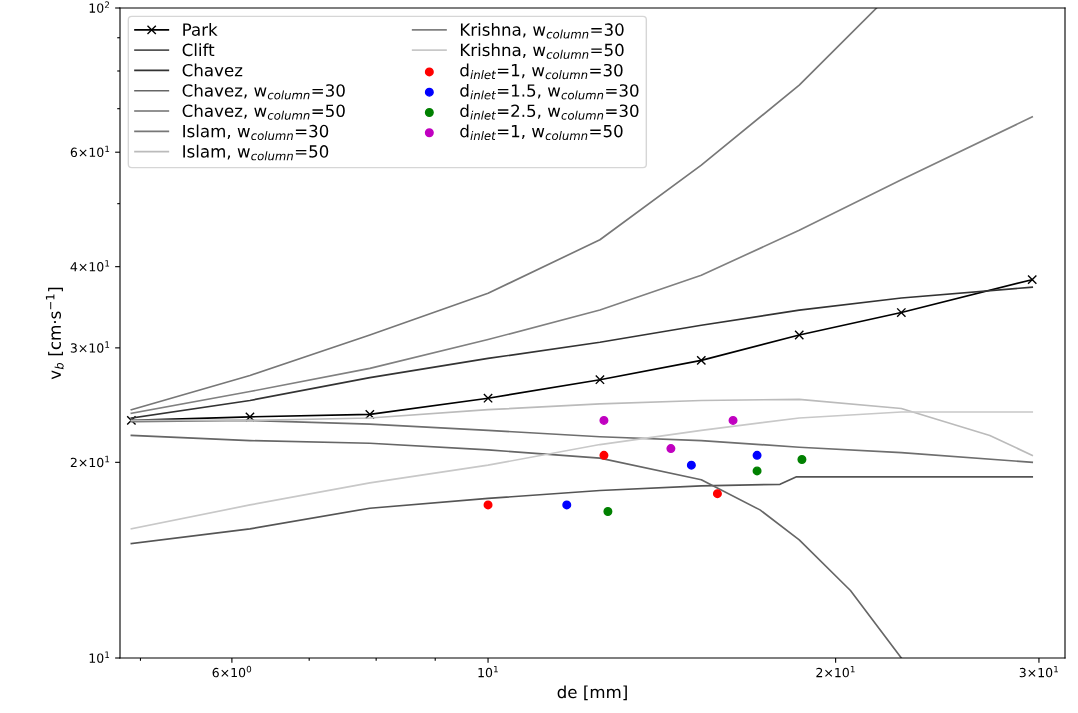 This screenshot has height=713, width=1078. Describe the element at coordinates (232, 671) in the screenshot. I see `x-tick-label: 6×10$^{0}$` at that location.